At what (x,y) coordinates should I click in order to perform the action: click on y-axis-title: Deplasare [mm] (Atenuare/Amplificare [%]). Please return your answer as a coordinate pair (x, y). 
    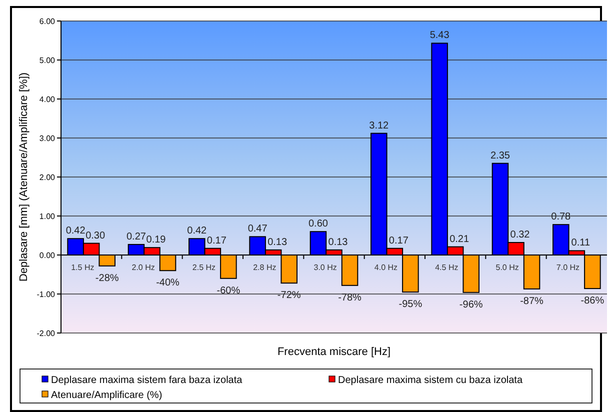
    Looking at the image, I should click on (24, 177).